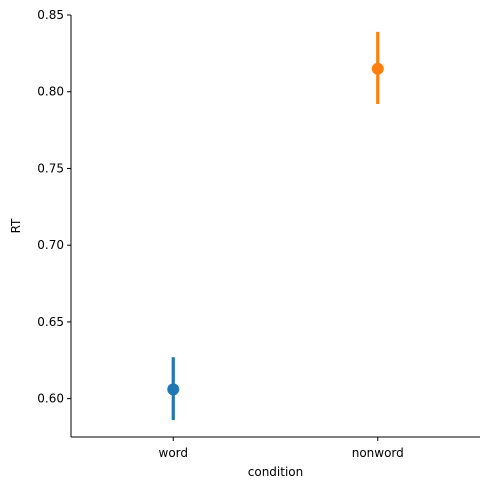 The width and height of the screenshot is (490, 490). I want to click on point-nonword, so click(377, 68).